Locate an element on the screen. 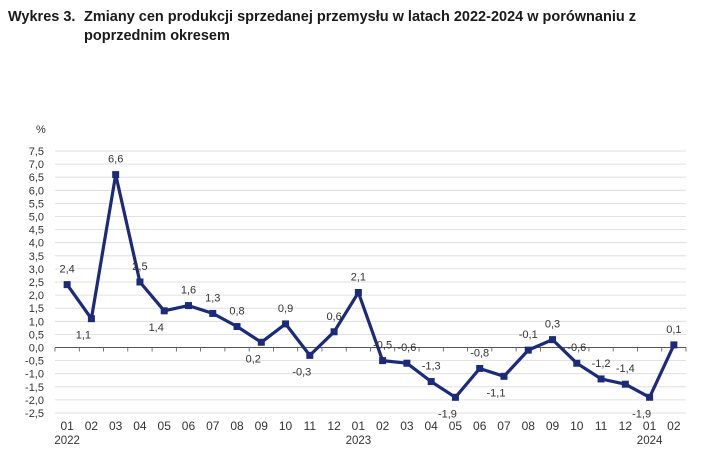 Image resolution: width=703 pixels, height=460 pixels. y-axis-unit-label: % is located at coordinates (41, 130).